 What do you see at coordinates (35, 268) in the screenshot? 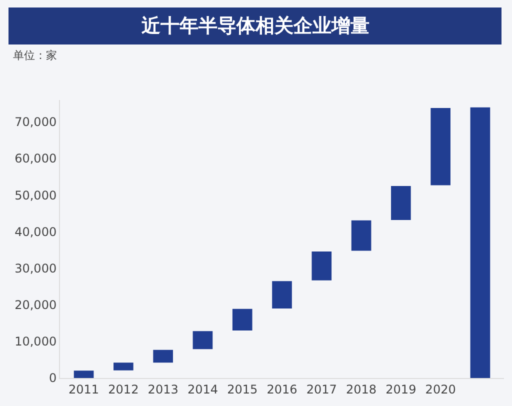
I see `y-tick-label: 30,000` at bounding box center [35, 268].